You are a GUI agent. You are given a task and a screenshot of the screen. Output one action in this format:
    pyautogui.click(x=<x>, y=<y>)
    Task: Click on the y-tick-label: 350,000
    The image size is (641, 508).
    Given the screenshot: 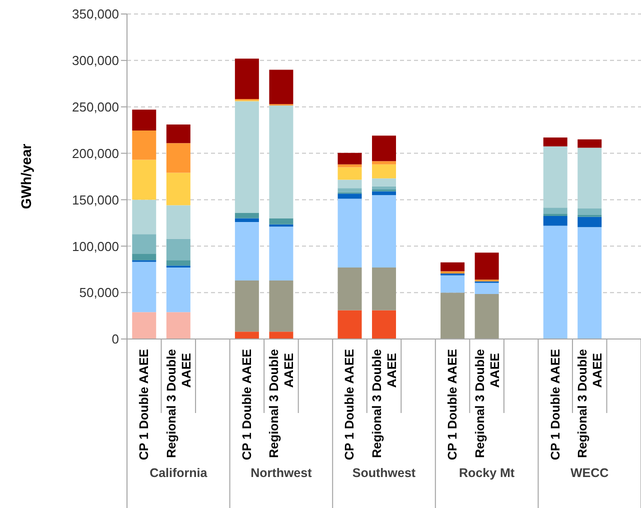 What is the action you would take?
    pyautogui.click(x=95, y=14)
    